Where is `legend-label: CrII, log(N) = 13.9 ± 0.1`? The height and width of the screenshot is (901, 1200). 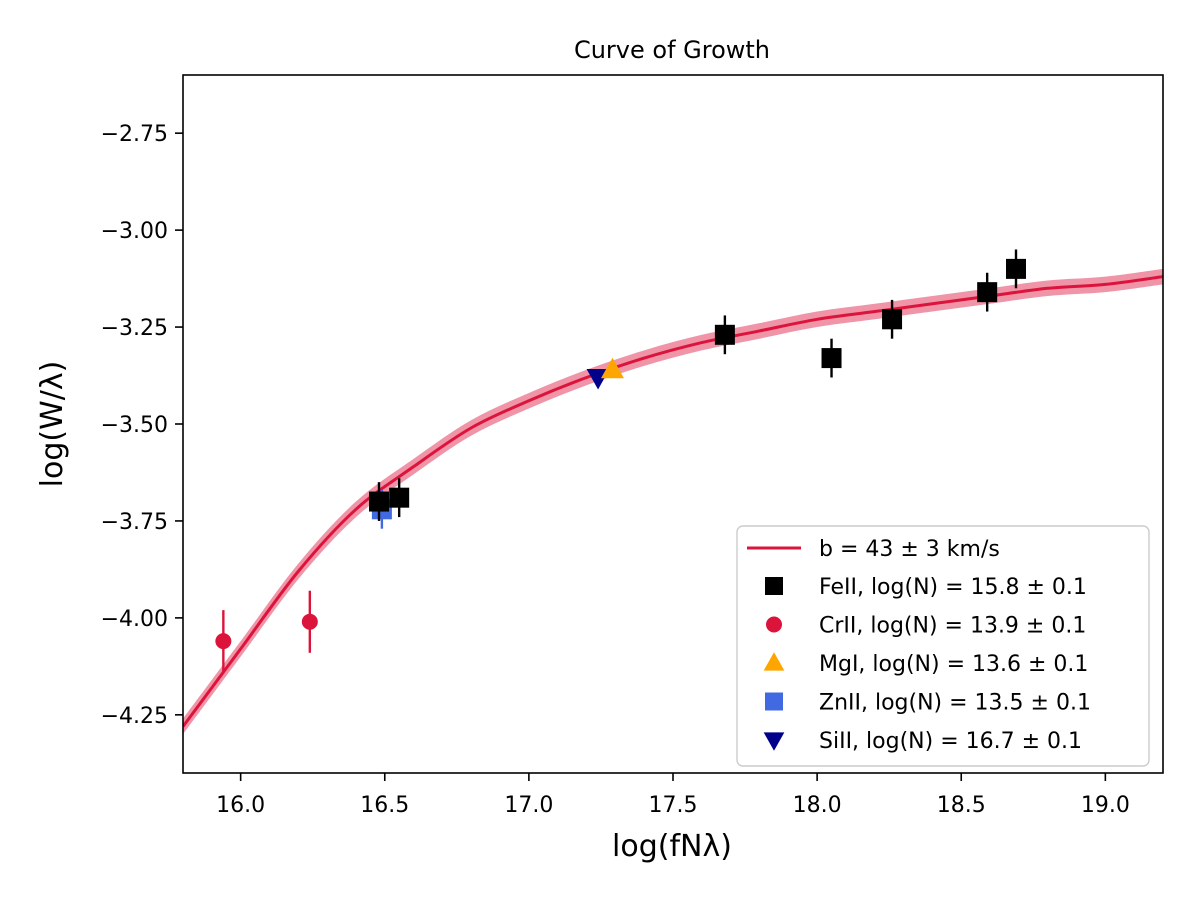 legend-label: CrII, log(N) = 13.9 ± 0.1 is located at coordinates (952, 626).